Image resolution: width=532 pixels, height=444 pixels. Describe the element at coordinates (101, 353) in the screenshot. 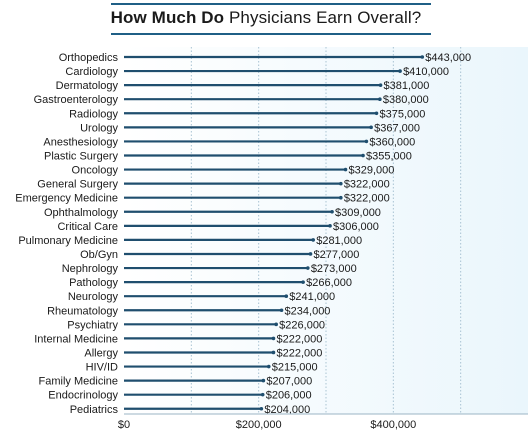

I see `category-label: Allergy` at that location.